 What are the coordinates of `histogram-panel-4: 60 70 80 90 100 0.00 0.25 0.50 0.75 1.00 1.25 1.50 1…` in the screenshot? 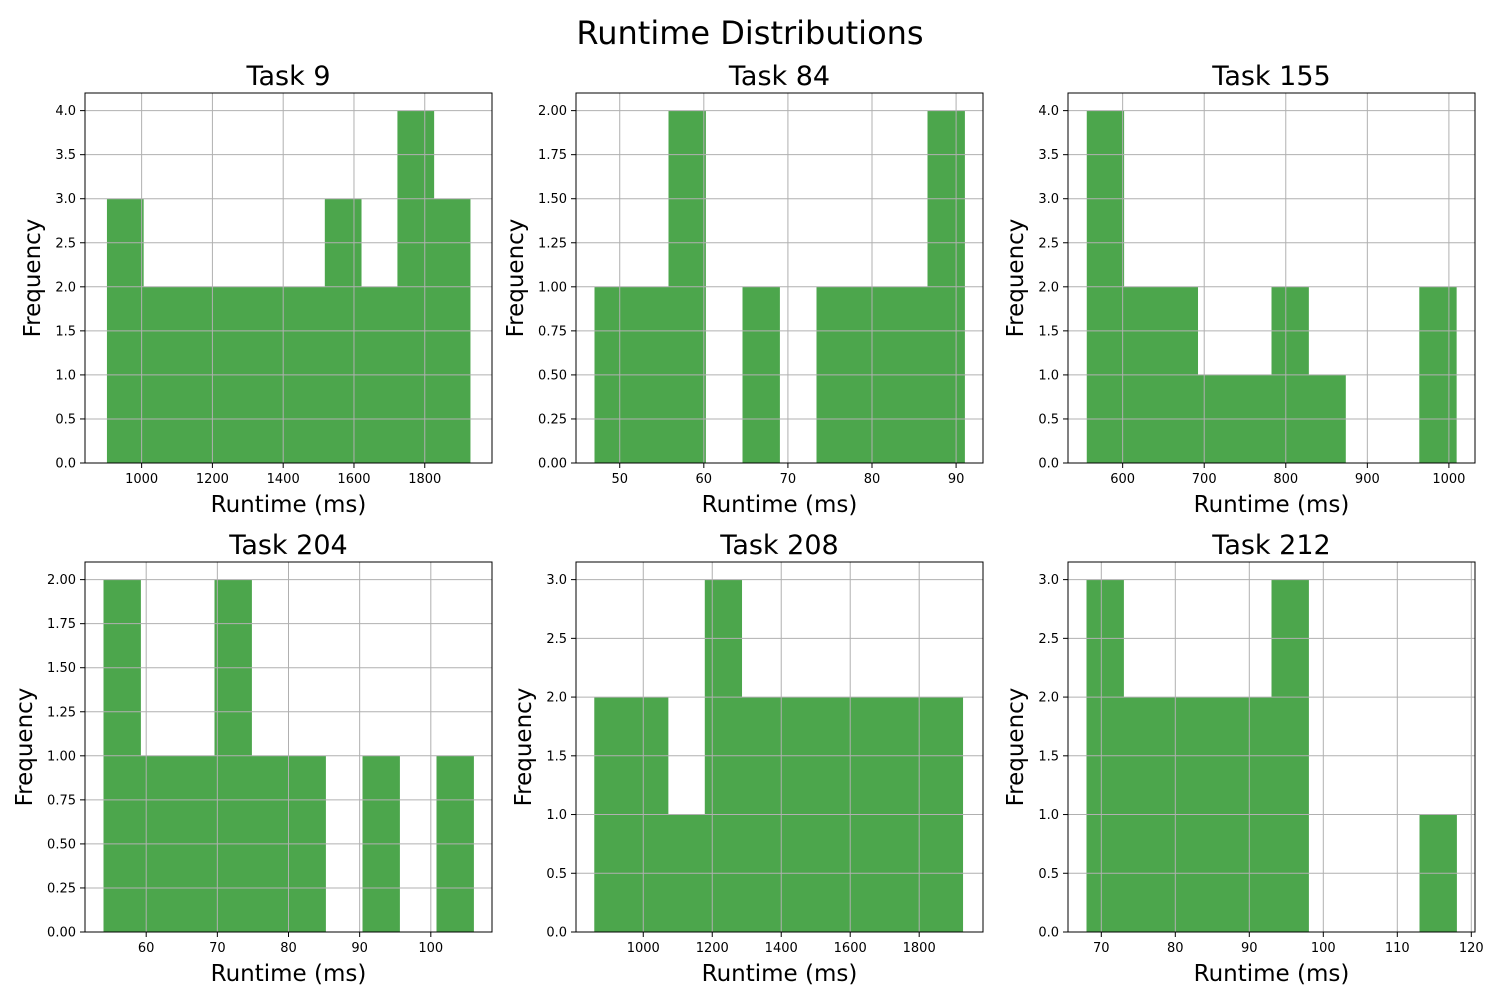 It's located at (252, 758).